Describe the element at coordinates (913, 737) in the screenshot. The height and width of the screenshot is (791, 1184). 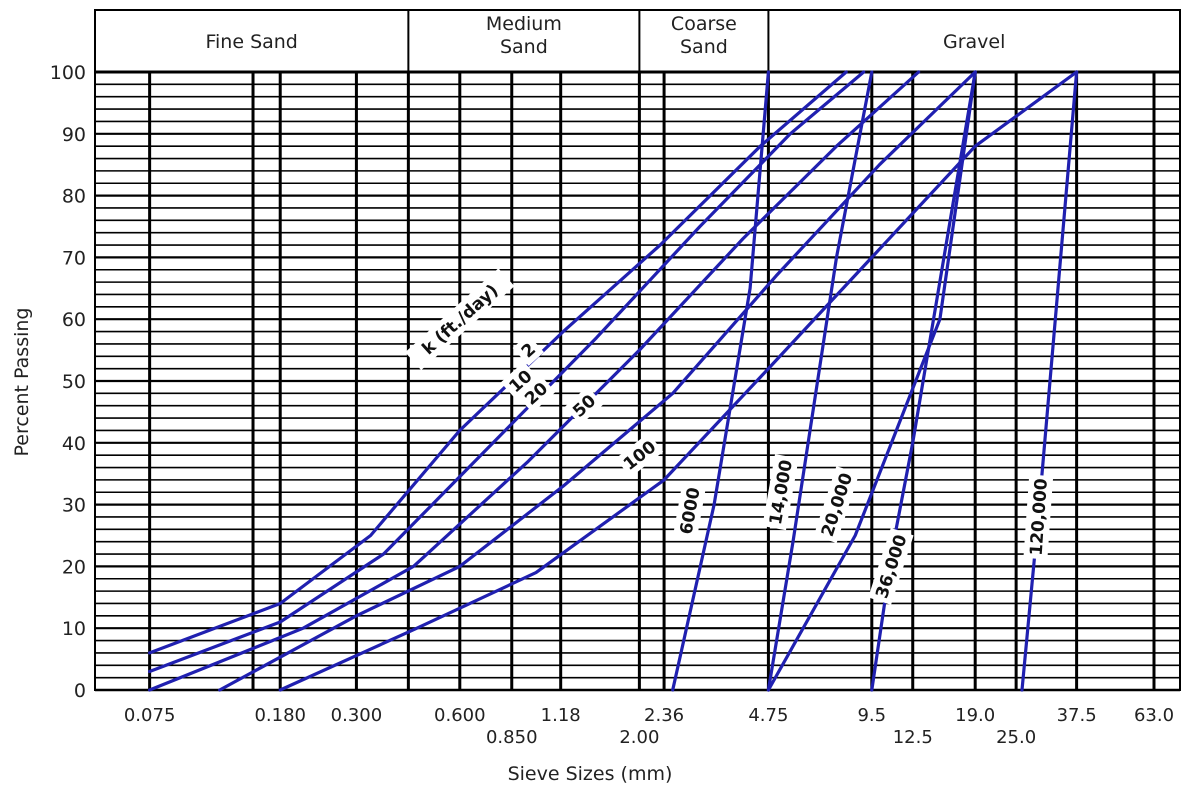
I see `x-tick-label: 12.5` at that location.